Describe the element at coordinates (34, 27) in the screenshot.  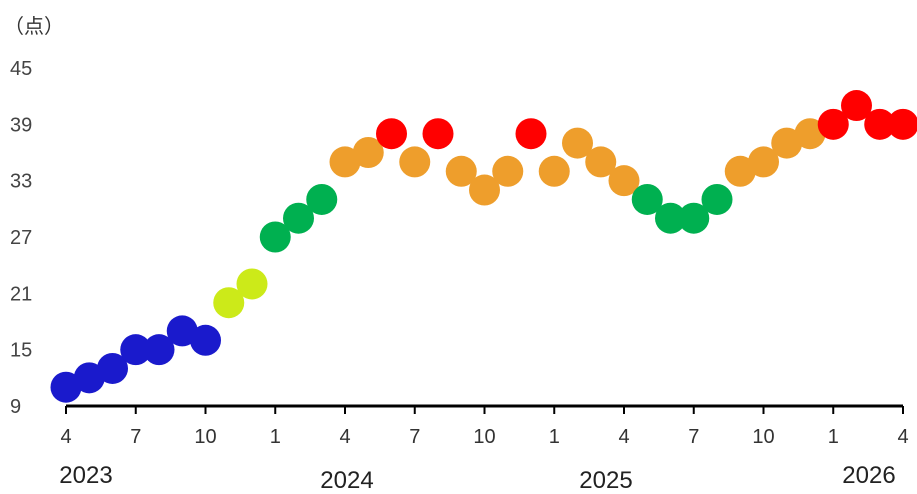
I see `y-axis-unit: （点）` at that location.